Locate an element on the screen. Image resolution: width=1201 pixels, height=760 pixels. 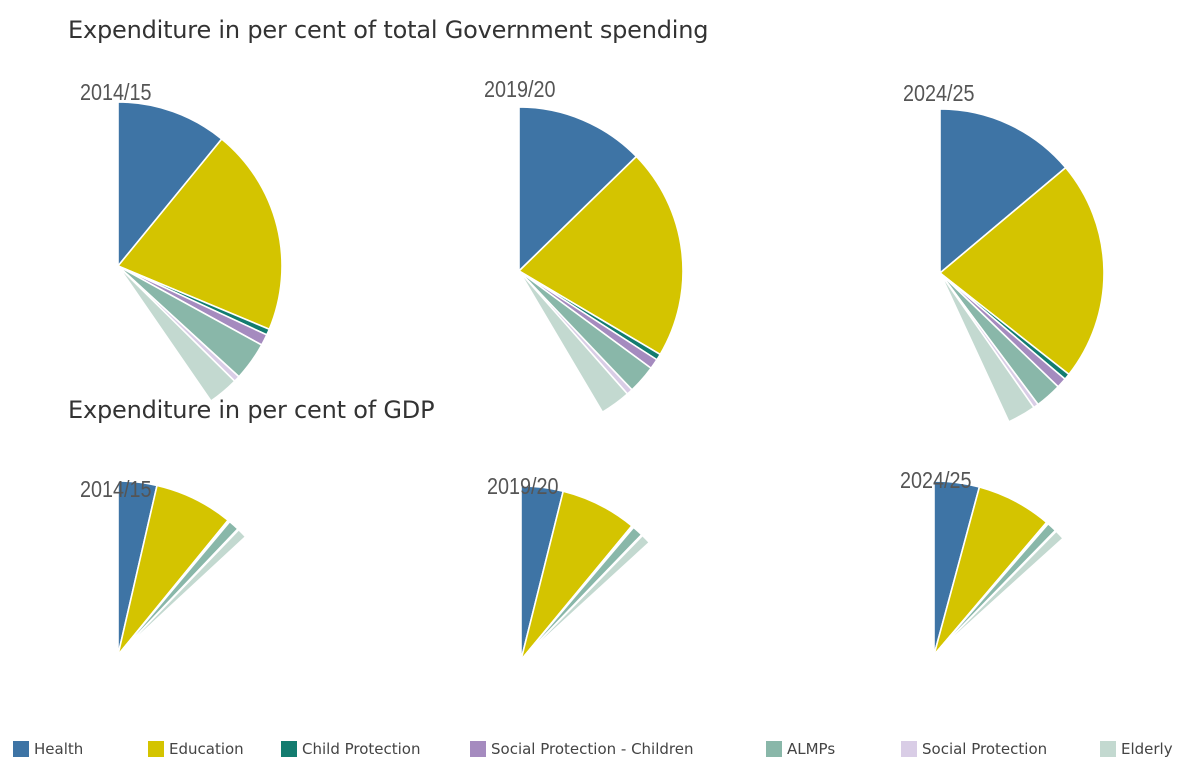
legend-label: Elderly is located at coordinates (1147, 749).